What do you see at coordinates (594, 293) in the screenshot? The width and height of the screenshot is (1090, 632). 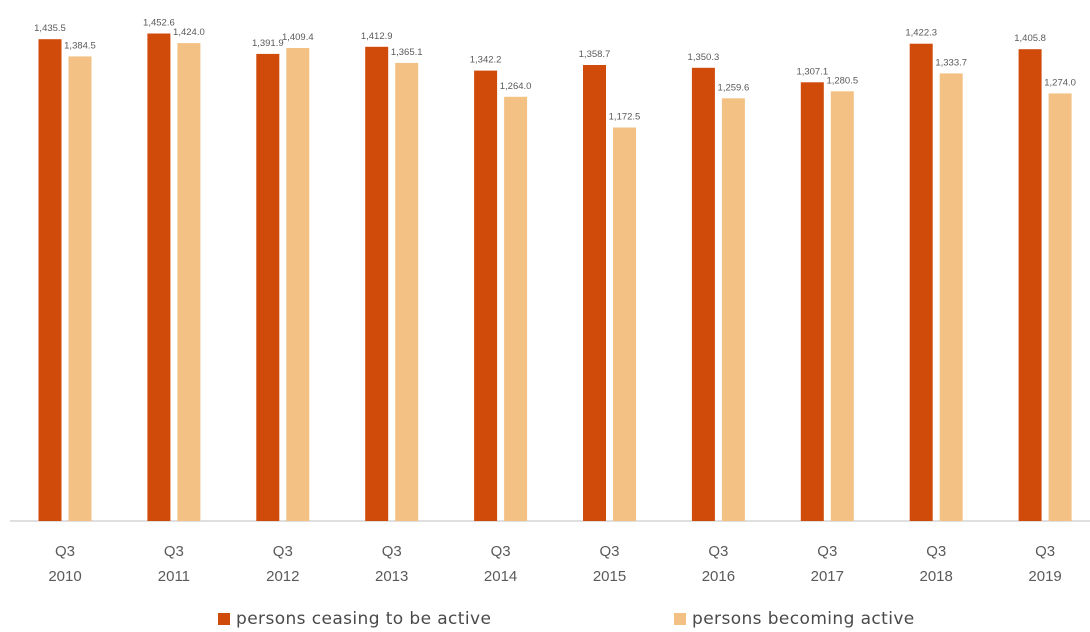 I see `bar-series-1-Q3-2015` at bounding box center [594, 293].